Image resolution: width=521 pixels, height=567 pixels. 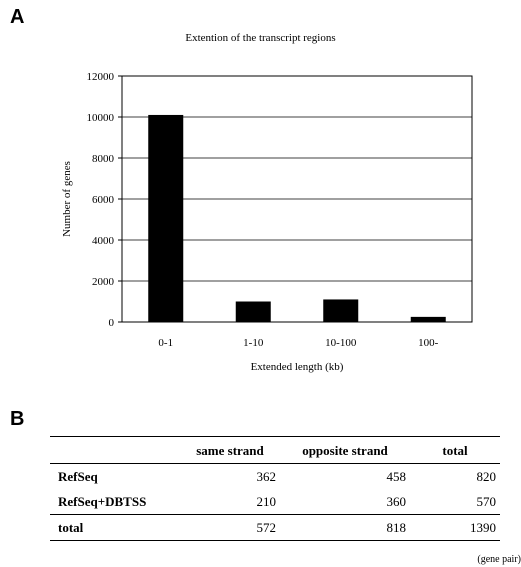 What do you see at coordinates (266, 527) in the screenshot?
I see `table-cell: 572` at bounding box center [266, 527].